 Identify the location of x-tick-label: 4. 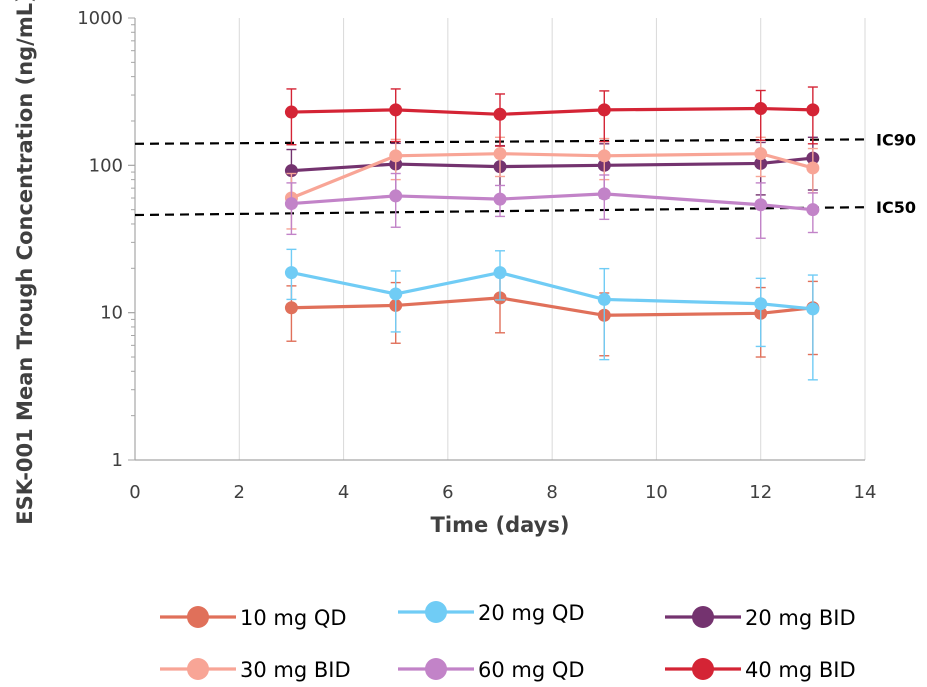
(343, 492).